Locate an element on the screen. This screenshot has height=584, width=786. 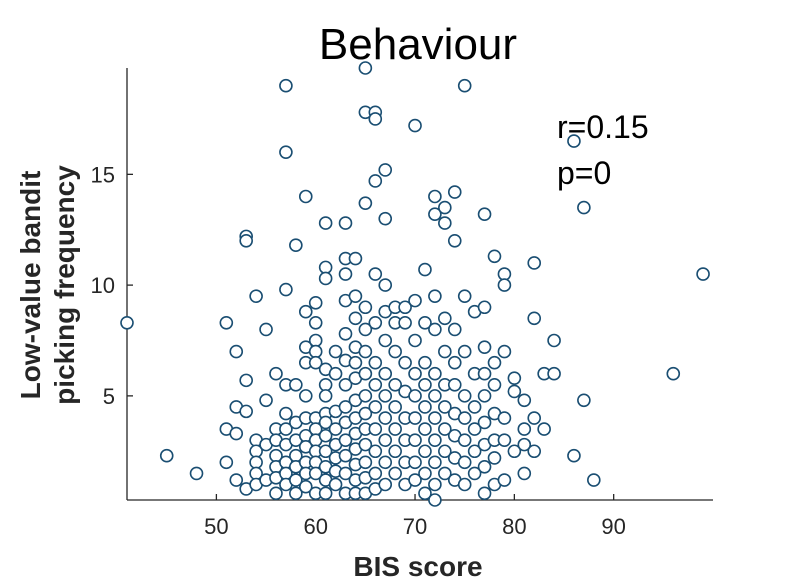
x-axis-ticks: 50 60 70 80 90 is located at coordinates (415, 516).